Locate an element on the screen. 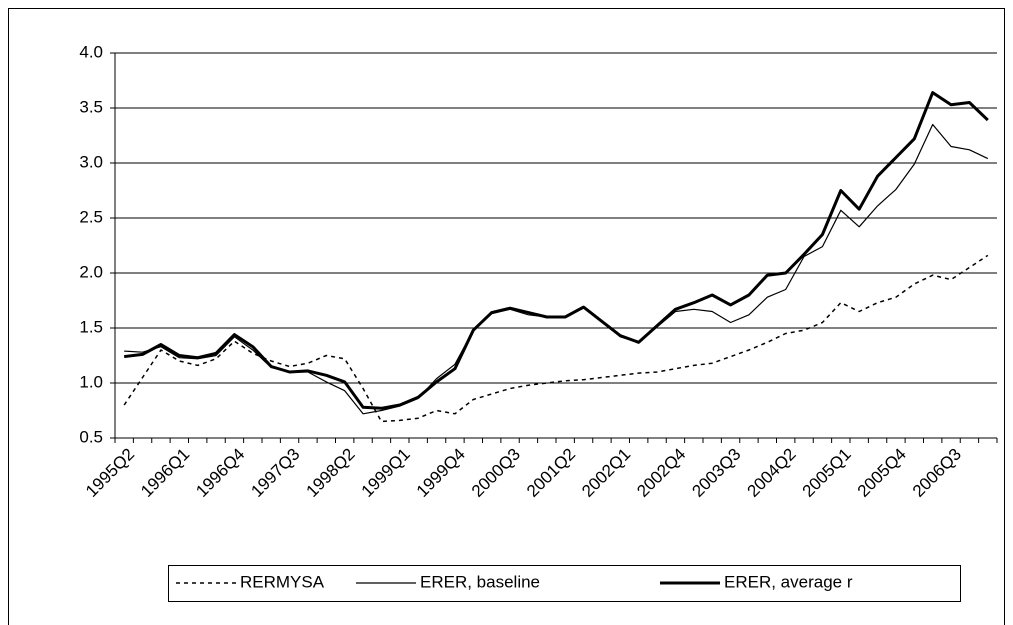  x-tick-label: 1999Q4 is located at coordinates (441, 473).